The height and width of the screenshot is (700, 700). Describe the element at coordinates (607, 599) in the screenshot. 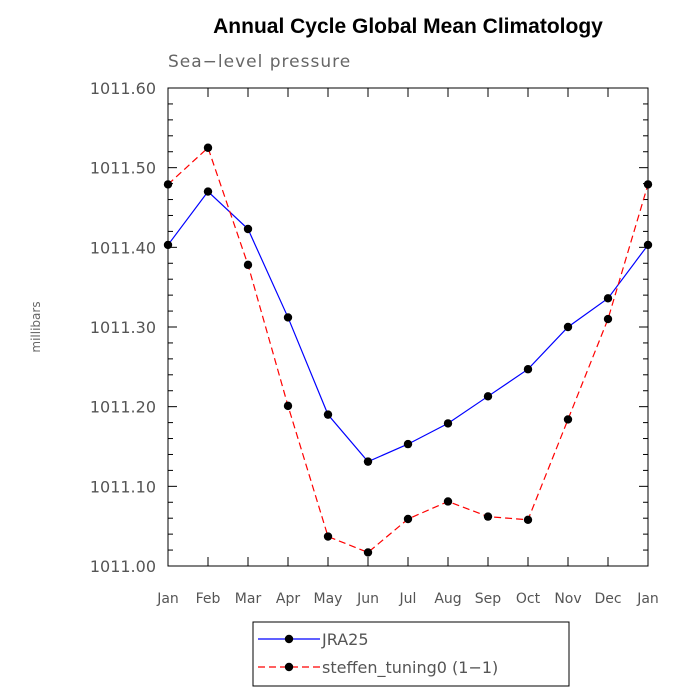

I see `x-tick-label: Dec` at that location.